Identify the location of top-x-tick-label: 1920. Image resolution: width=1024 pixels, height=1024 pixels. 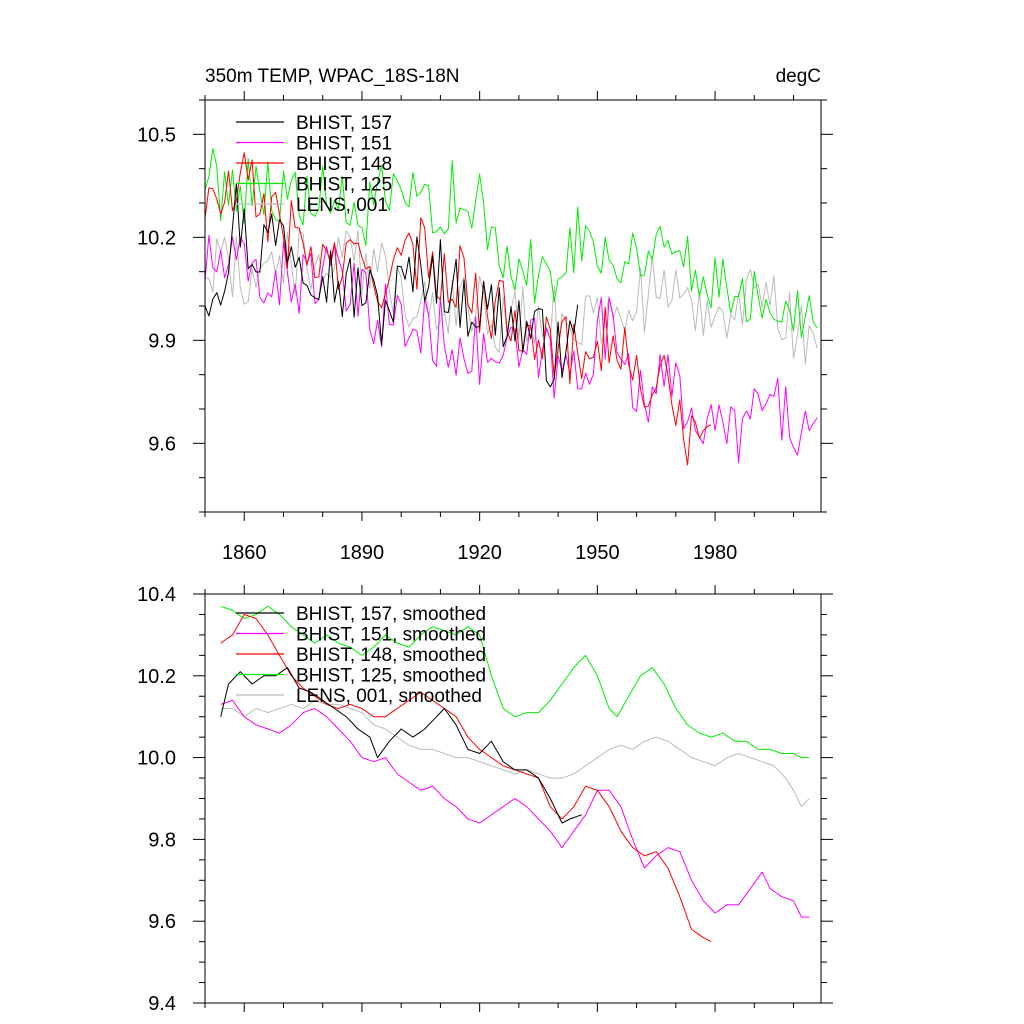
(479, 553).